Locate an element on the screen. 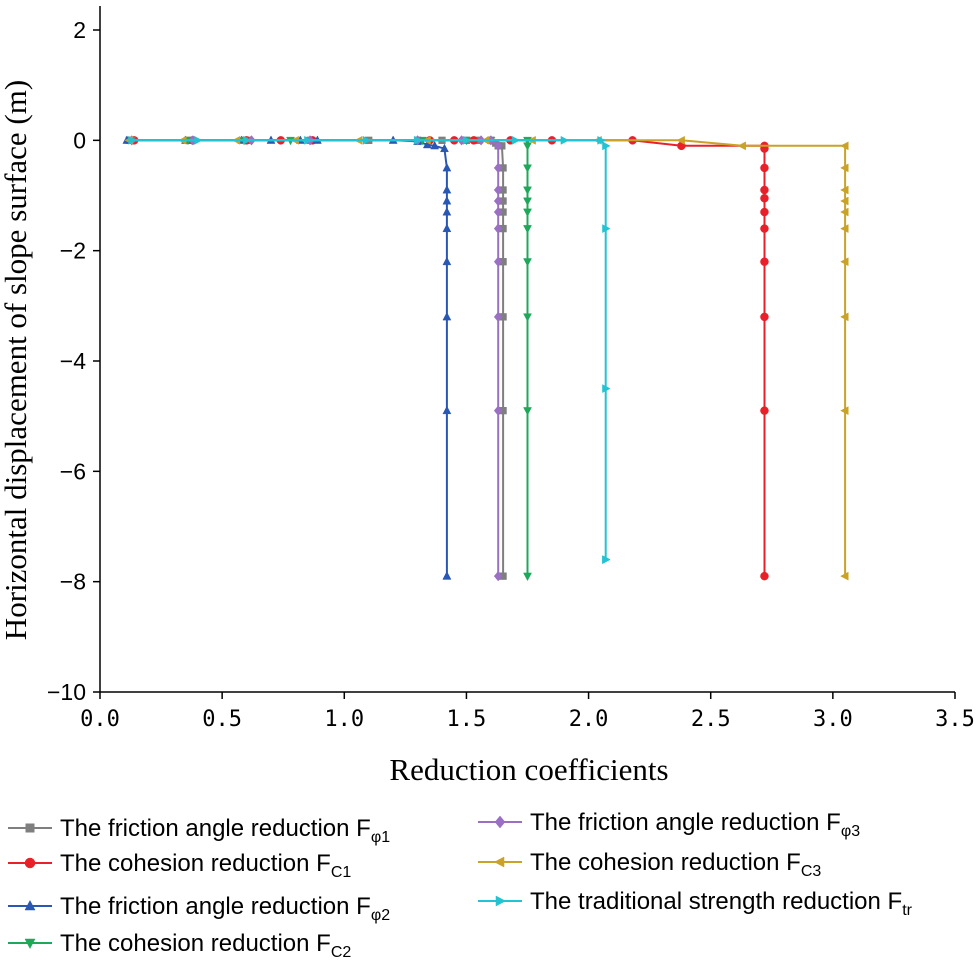 Image resolution: width=980 pixels, height=965 pixels. legend-label: The cohesion reduction FC1 is located at coordinates (205, 865).